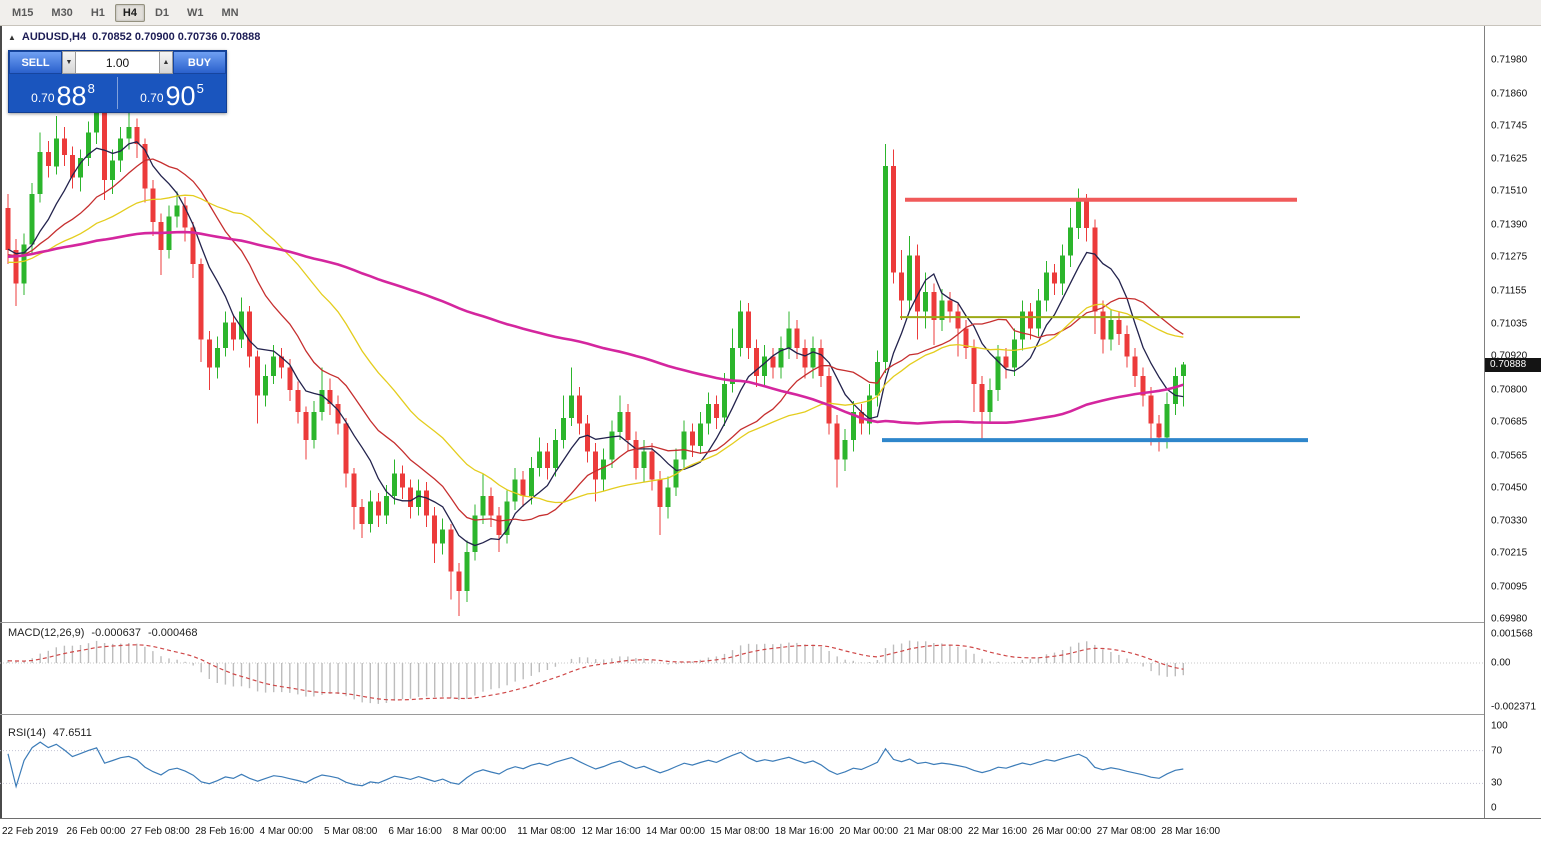 This screenshot has width=1541, height=844. Describe the element at coordinates (46, 633) in the screenshot. I see `macd-title: MACD(12,26,9)` at that location.